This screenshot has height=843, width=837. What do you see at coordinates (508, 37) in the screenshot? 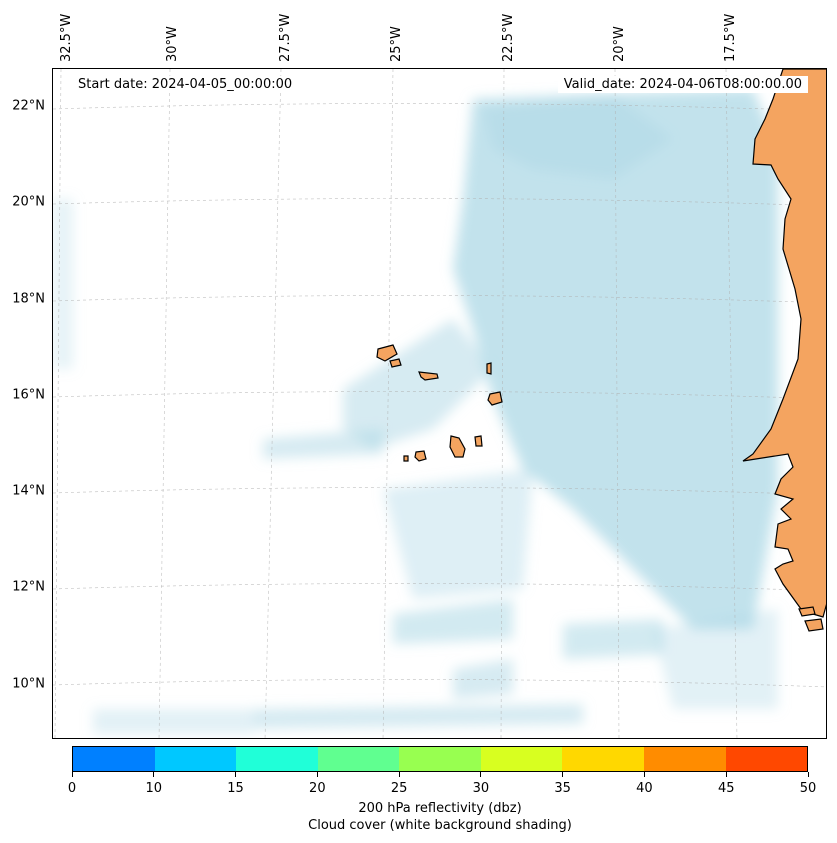
I see `lon-label-22-5w: 22.5°W` at bounding box center [508, 37].